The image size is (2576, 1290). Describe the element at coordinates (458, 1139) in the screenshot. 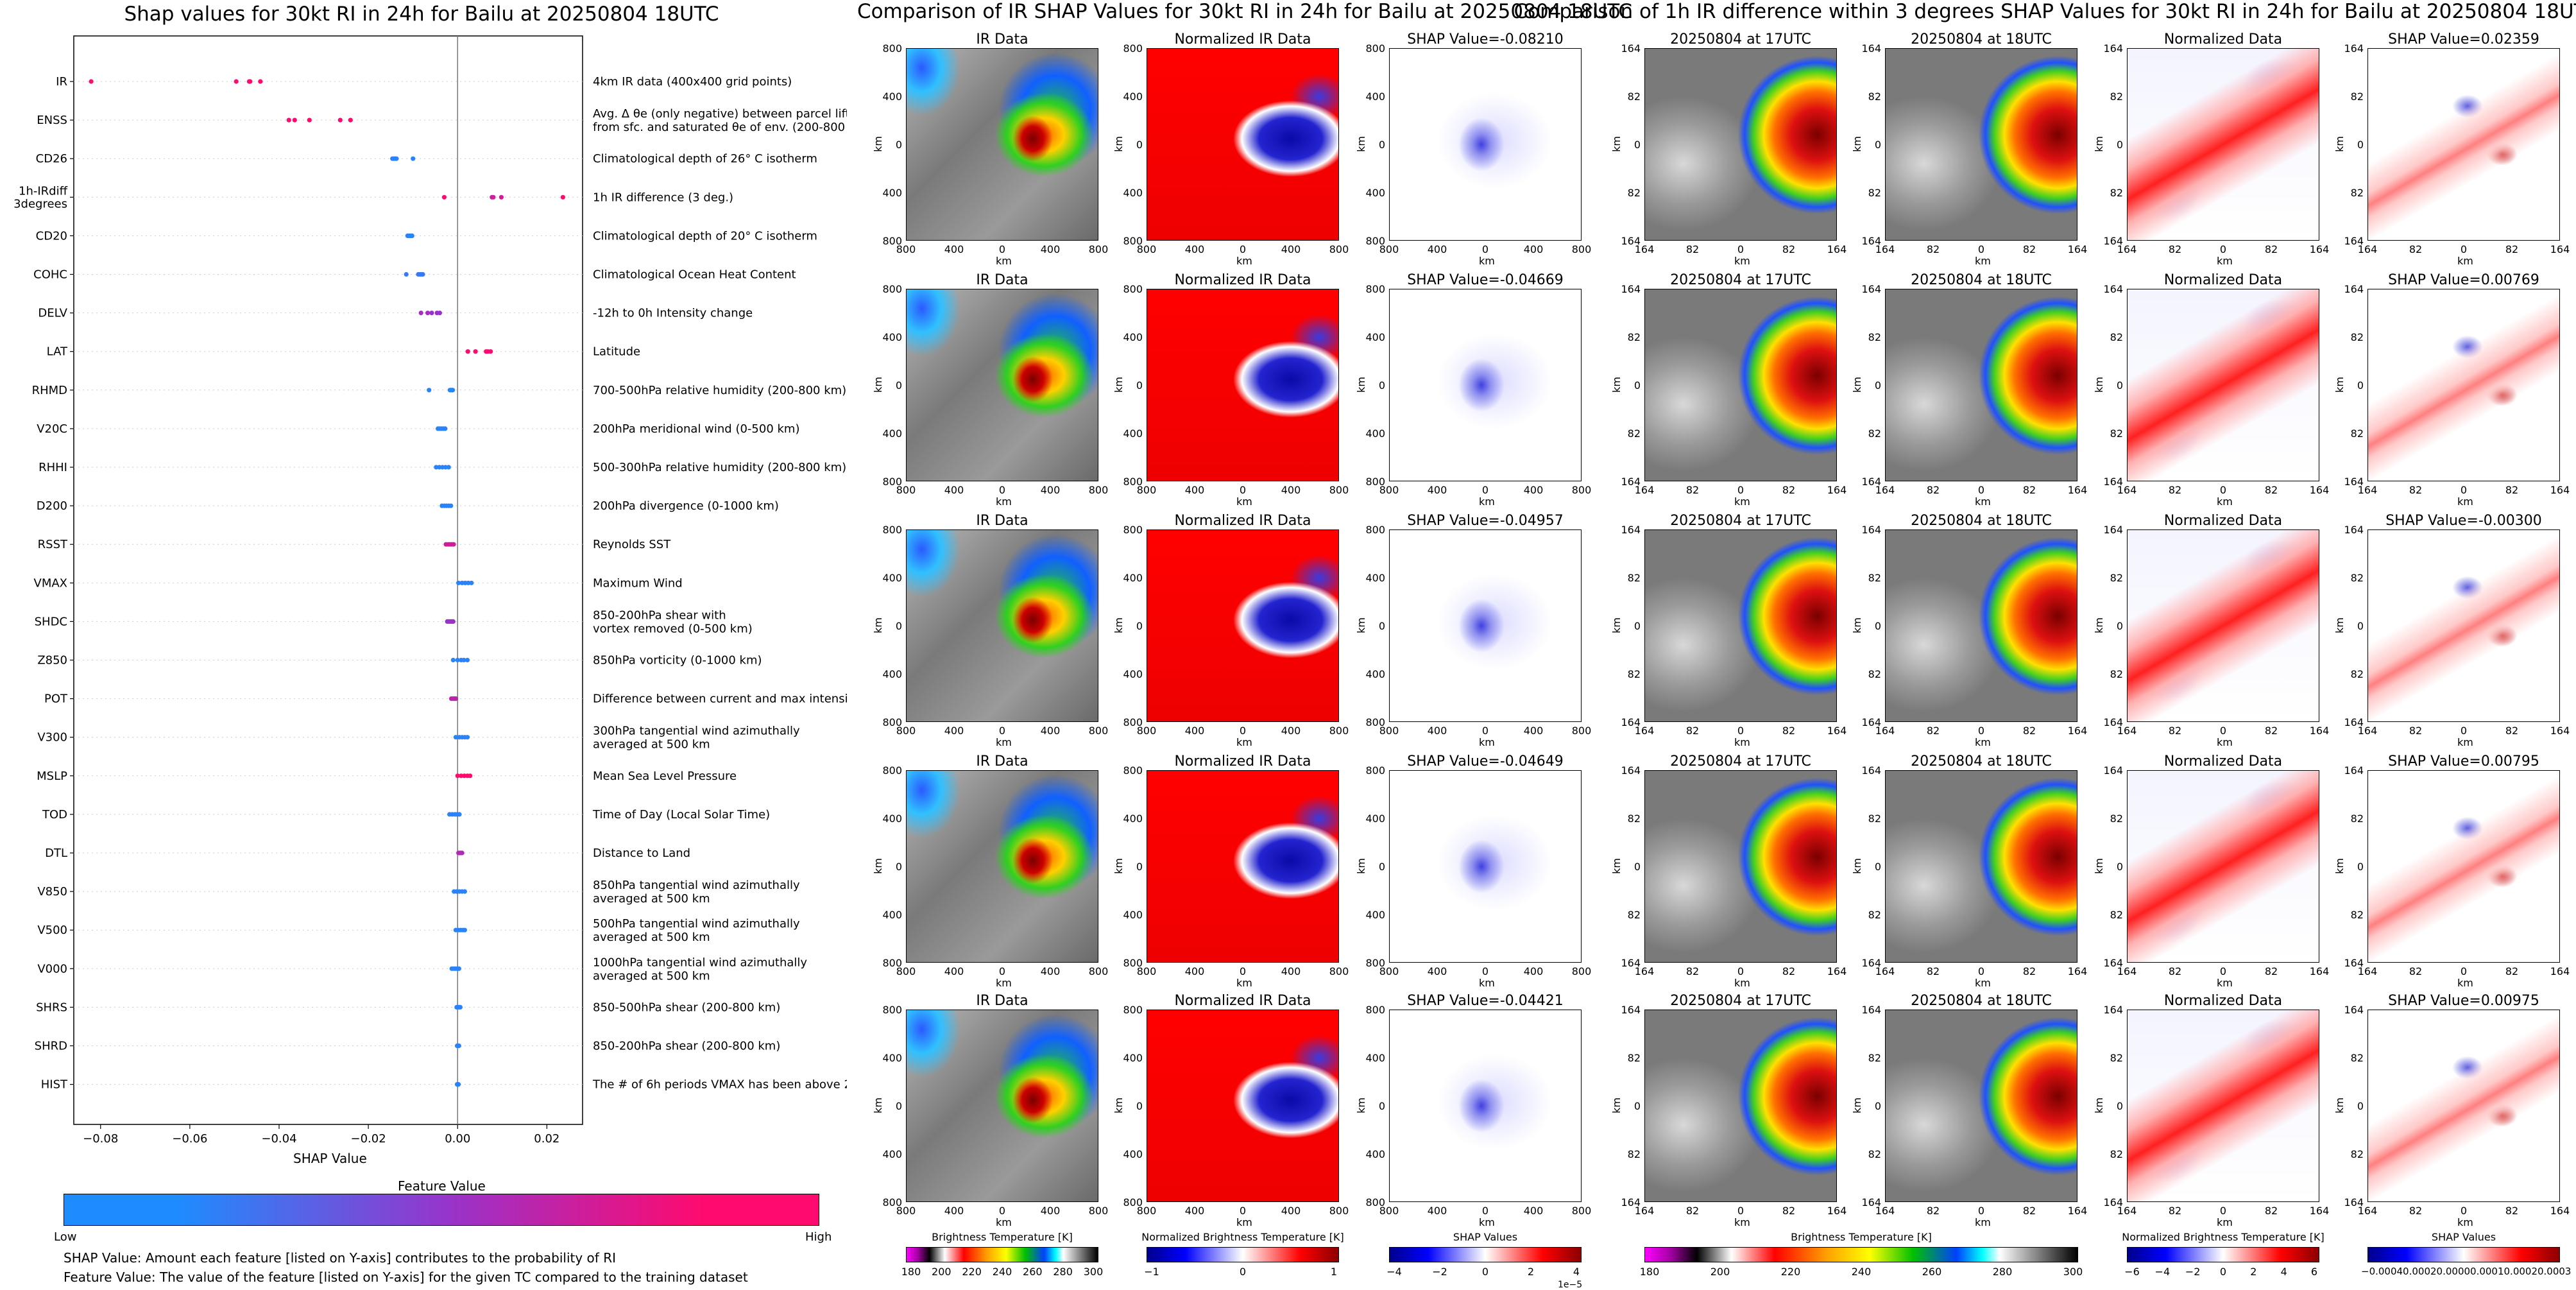

I see `x-tick-label: 0.00` at that location.